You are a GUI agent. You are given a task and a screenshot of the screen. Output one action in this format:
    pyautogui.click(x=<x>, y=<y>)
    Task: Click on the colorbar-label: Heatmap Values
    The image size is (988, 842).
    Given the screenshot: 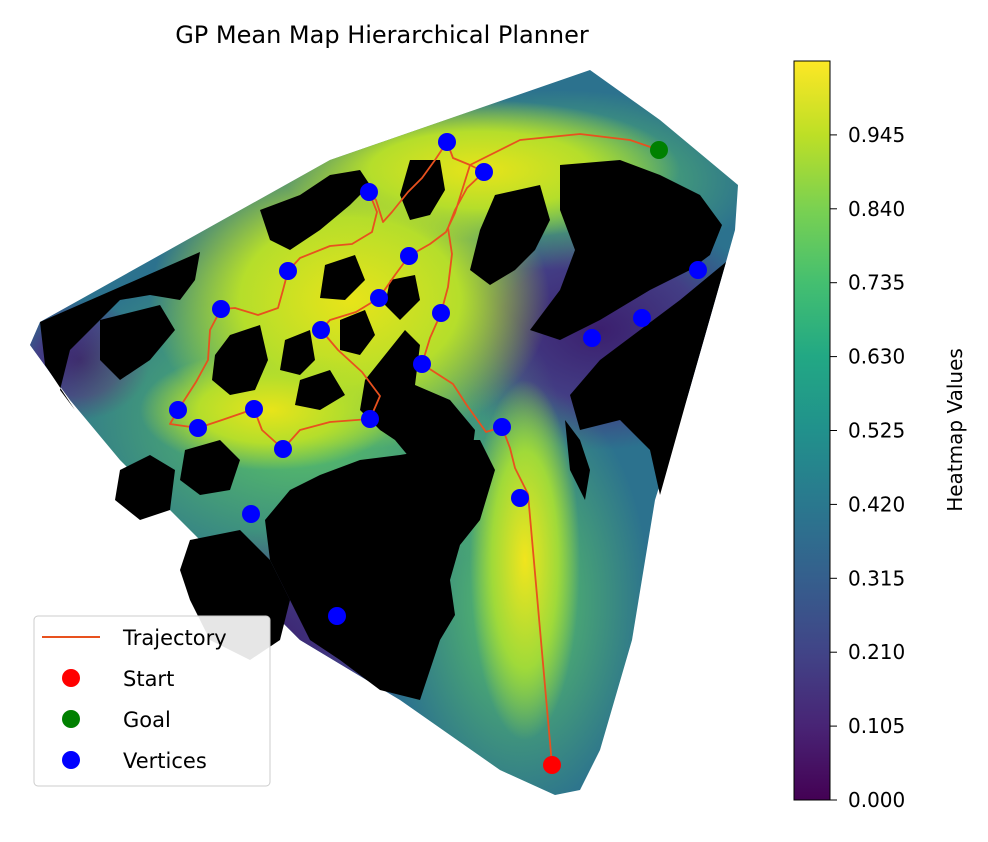 What is the action you would take?
    pyautogui.click(x=955, y=430)
    